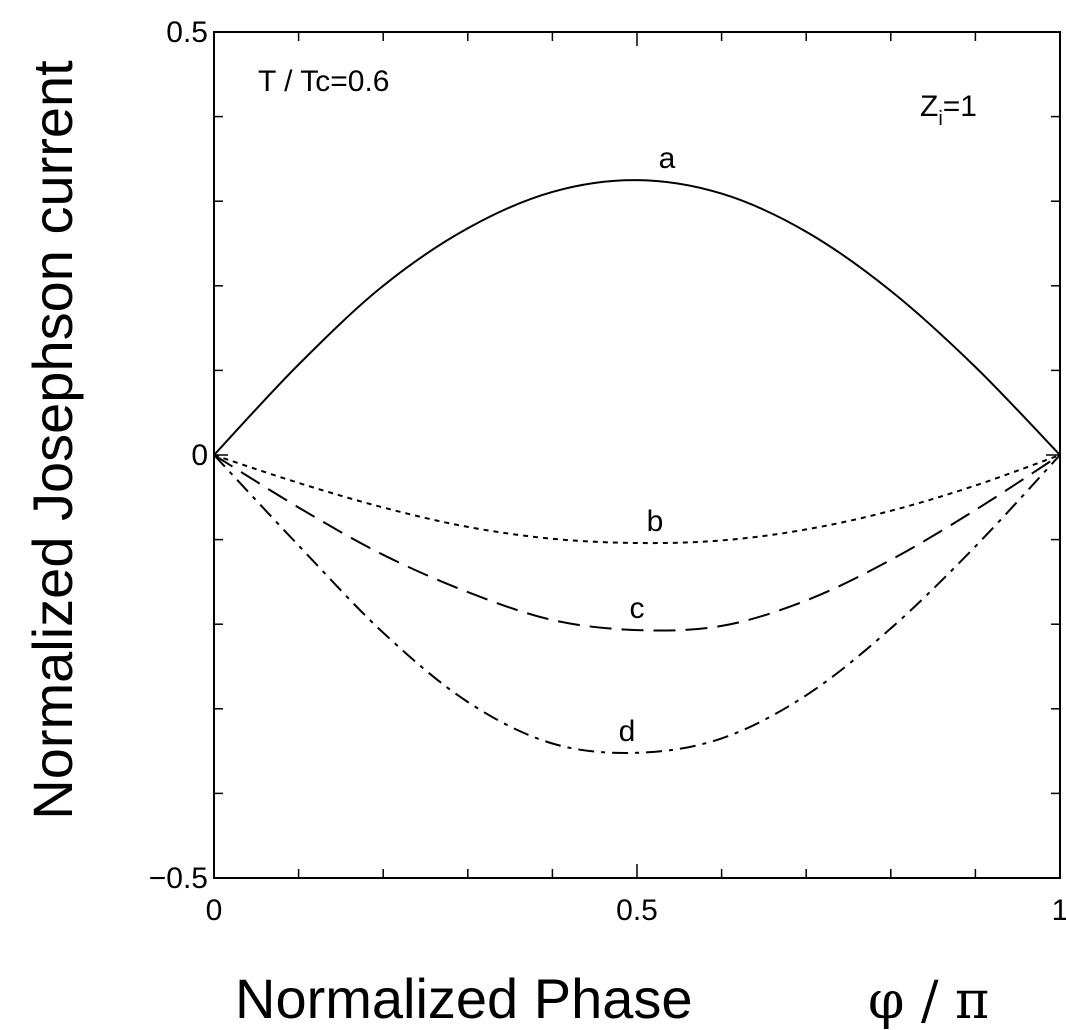 The height and width of the screenshot is (1030, 1066). What do you see at coordinates (655, 521) in the screenshot?
I see `series-label-b: b` at bounding box center [655, 521].